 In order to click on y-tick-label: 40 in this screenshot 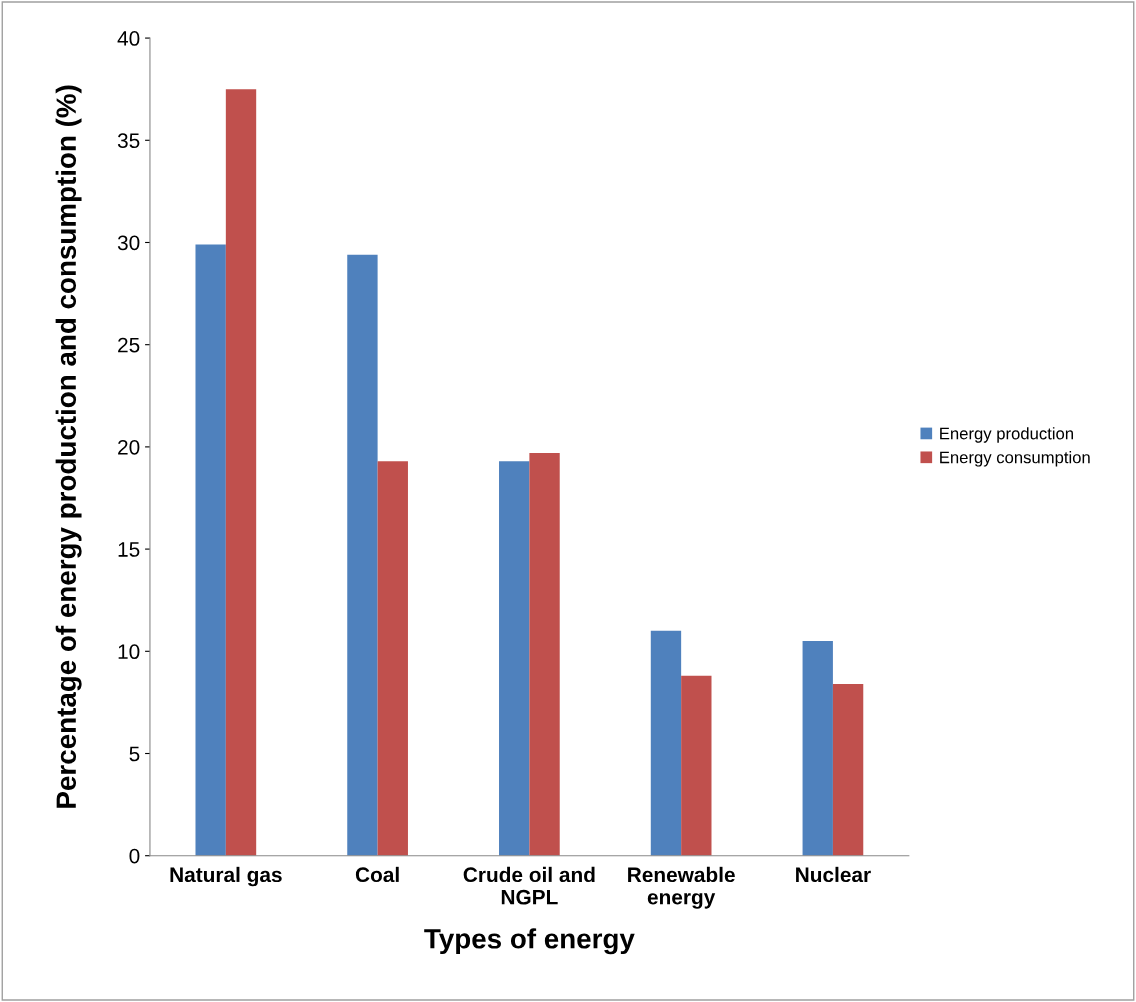, I will do `click(128, 38)`.